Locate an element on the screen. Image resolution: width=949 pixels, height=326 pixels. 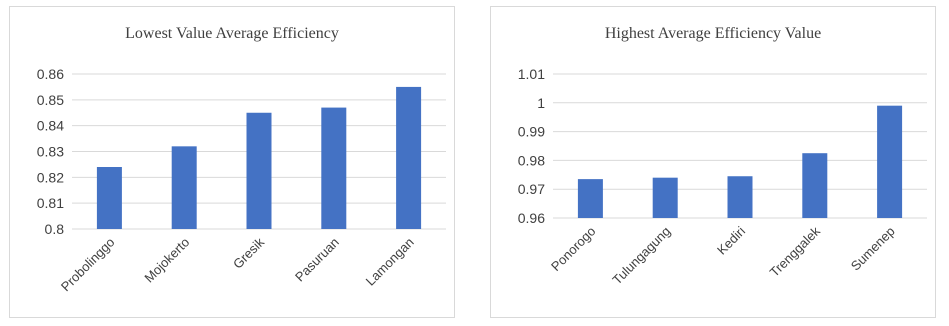
y-tick-label: 0.8 is located at coordinates (55, 229).